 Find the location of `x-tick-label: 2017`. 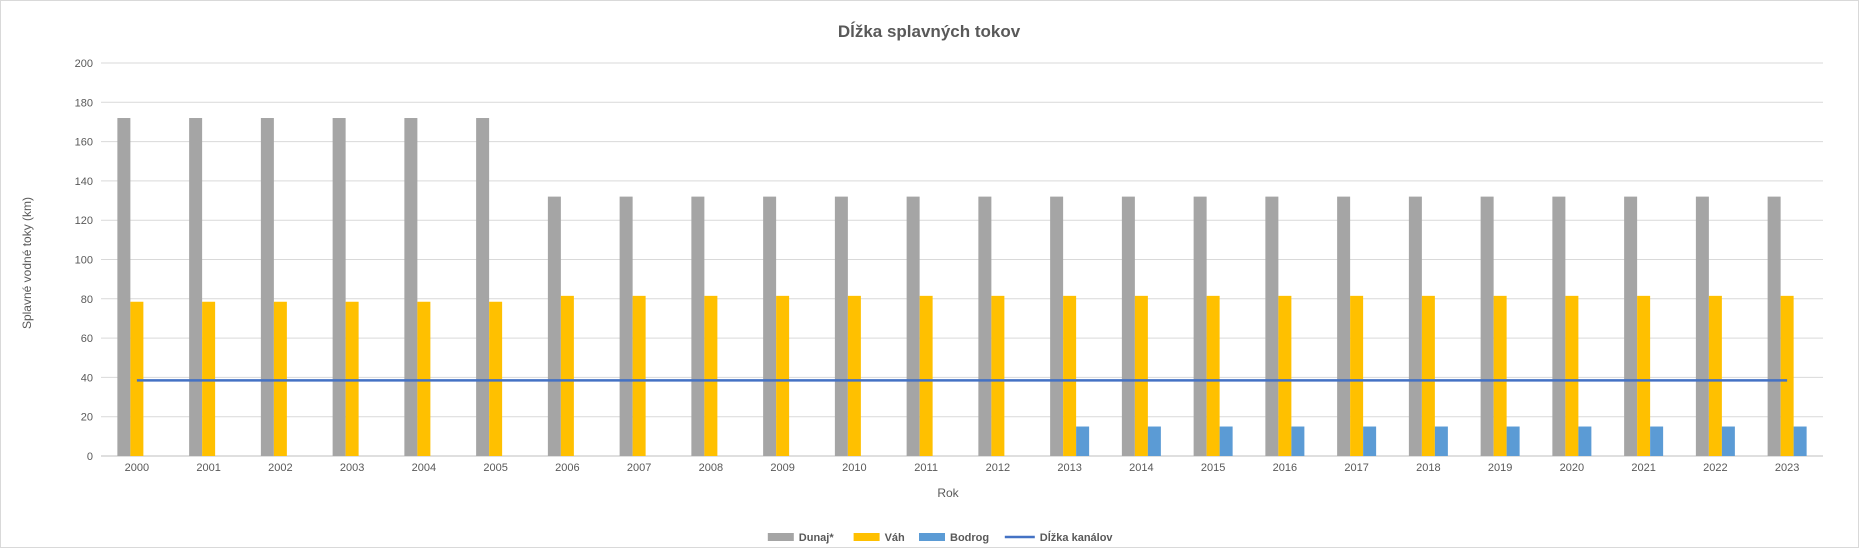

x-tick-label: 2017 is located at coordinates (1356, 468).